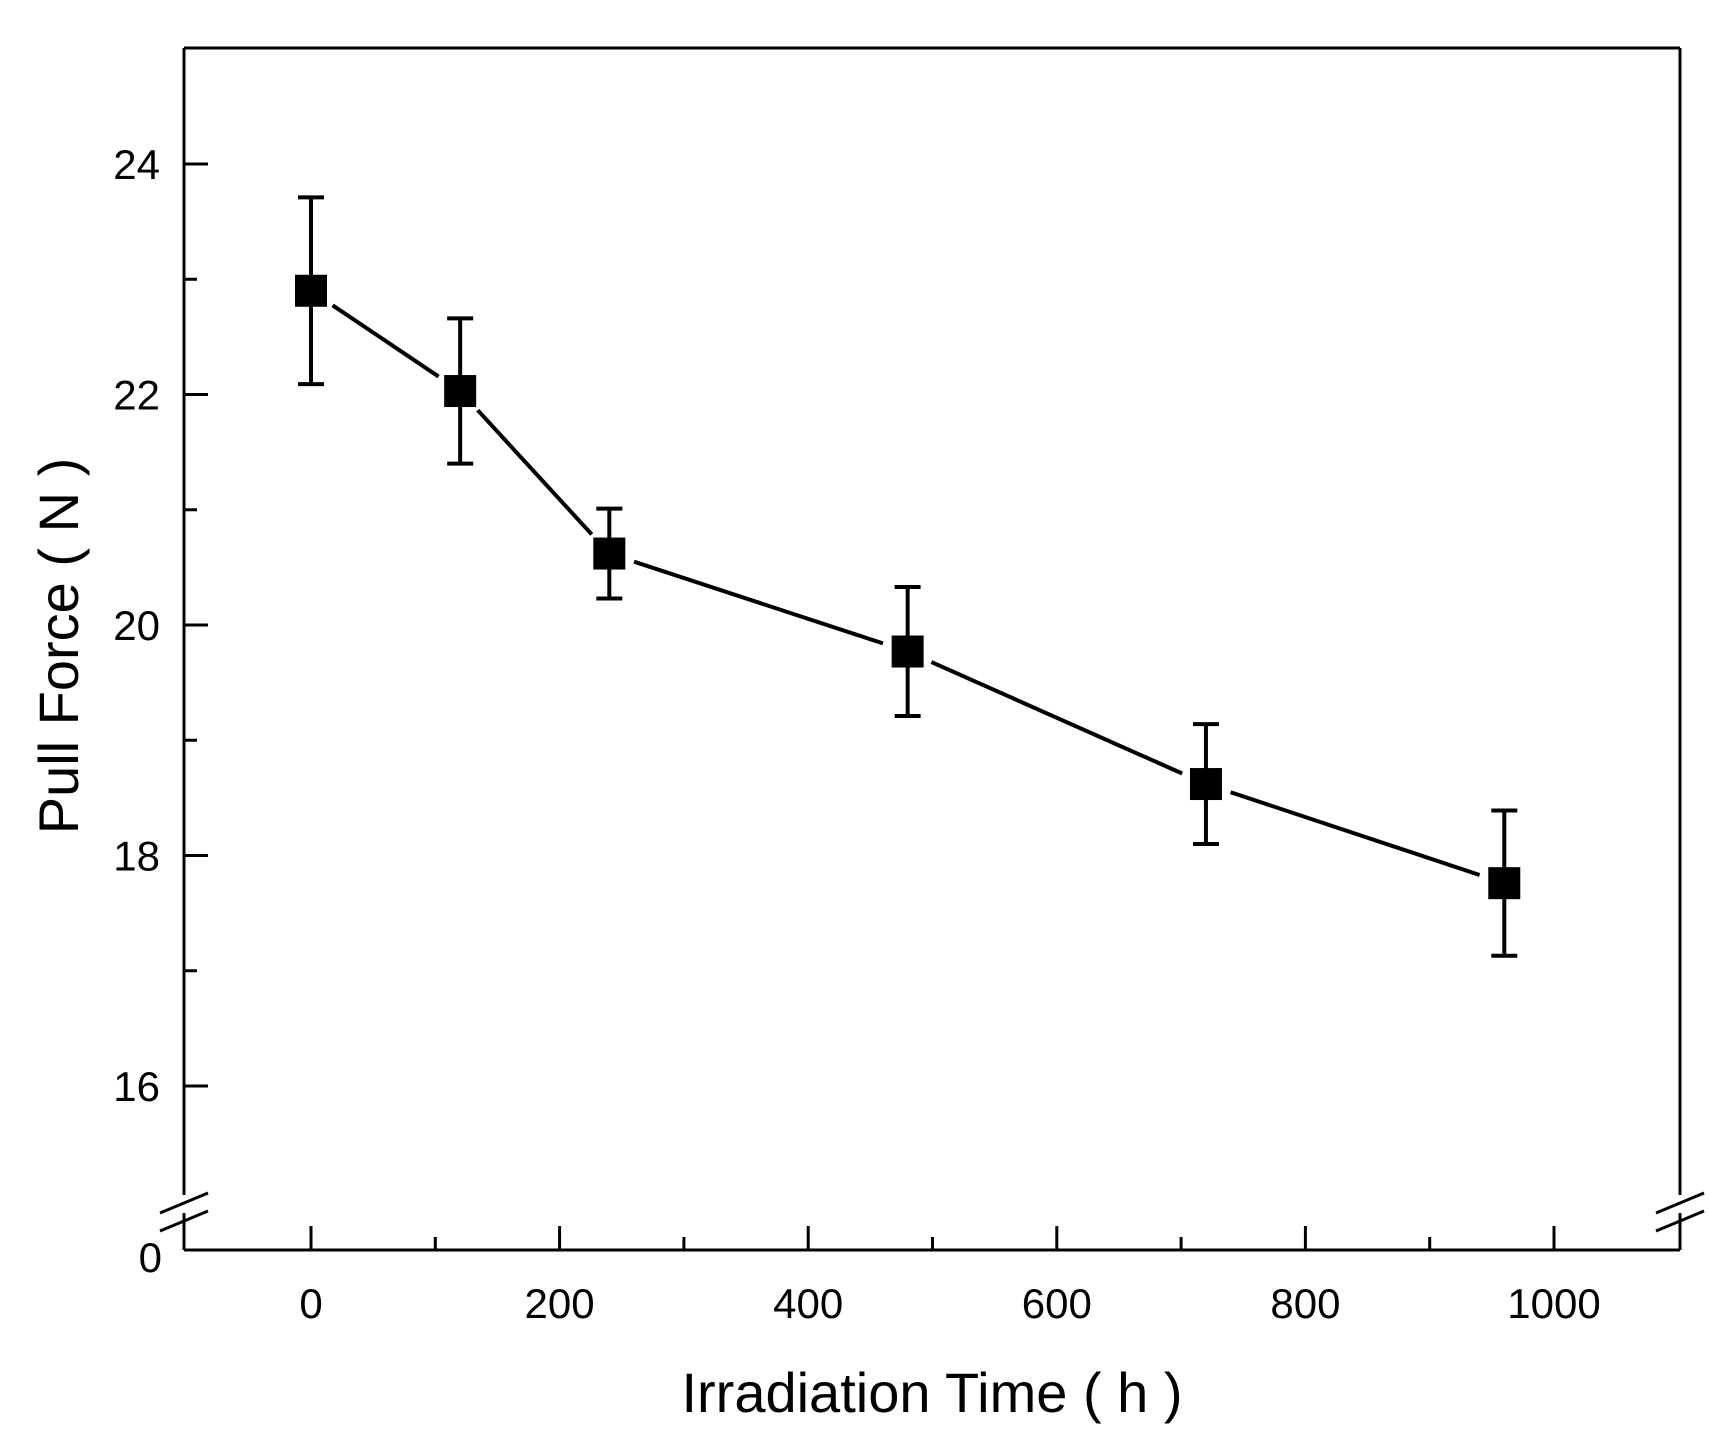  I want to click on x-tick-label: 1000, so click(1553, 1303).